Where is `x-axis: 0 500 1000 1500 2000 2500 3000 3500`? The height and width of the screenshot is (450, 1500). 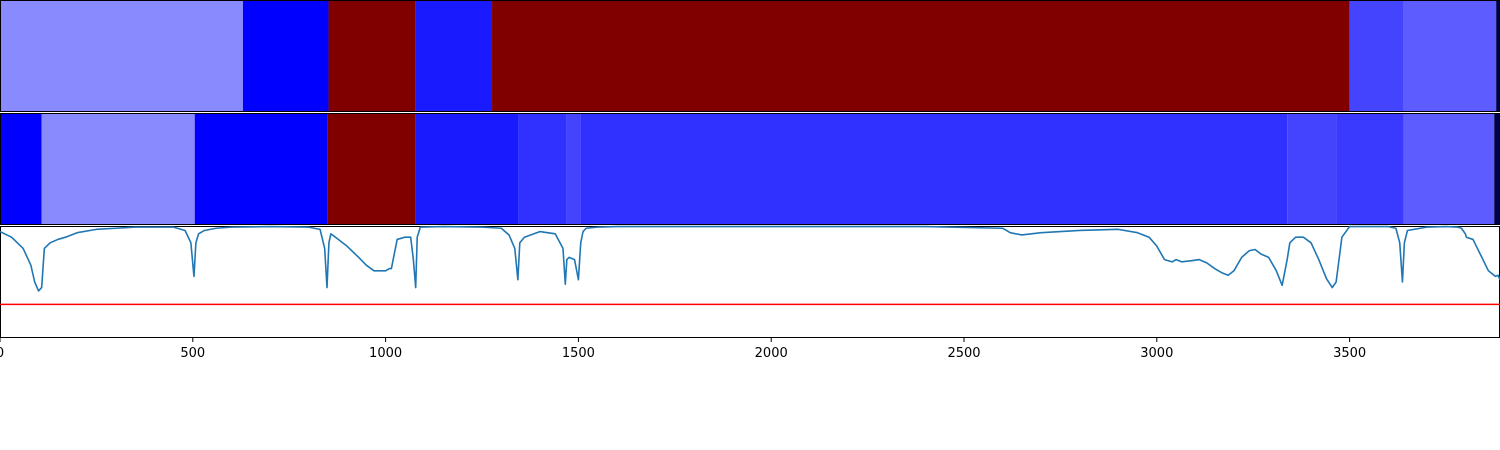 x-axis: 0 500 1000 1500 2000 2500 3000 3500 is located at coordinates (683, 349).